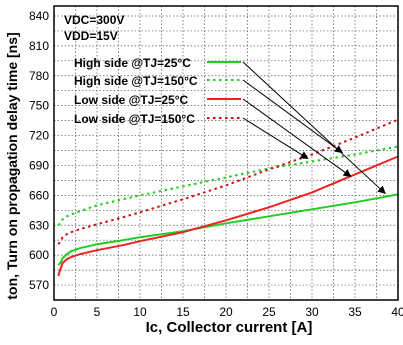 The width and height of the screenshot is (403, 345). Describe the element at coordinates (39, 76) in the screenshot. I see `y-tick-label: 780` at that location.